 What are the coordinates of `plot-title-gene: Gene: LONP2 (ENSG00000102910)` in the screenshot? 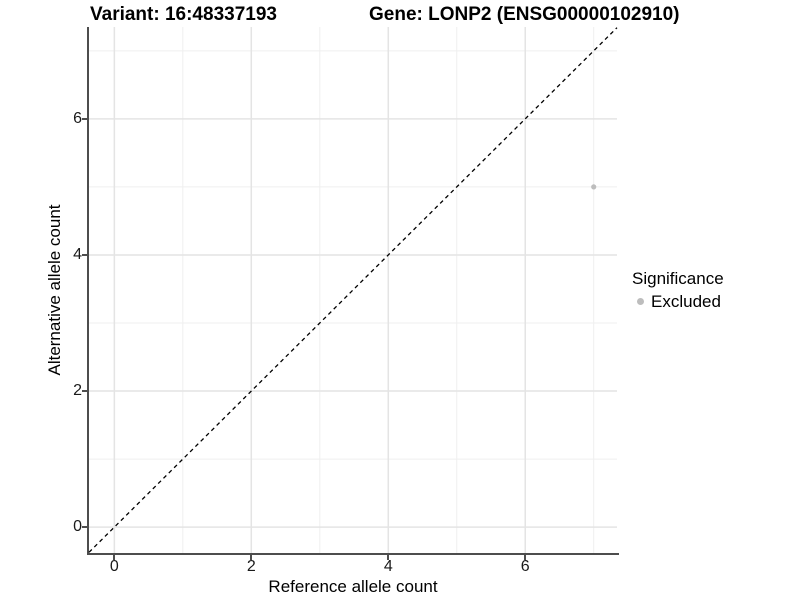 It's located at (524, 14).